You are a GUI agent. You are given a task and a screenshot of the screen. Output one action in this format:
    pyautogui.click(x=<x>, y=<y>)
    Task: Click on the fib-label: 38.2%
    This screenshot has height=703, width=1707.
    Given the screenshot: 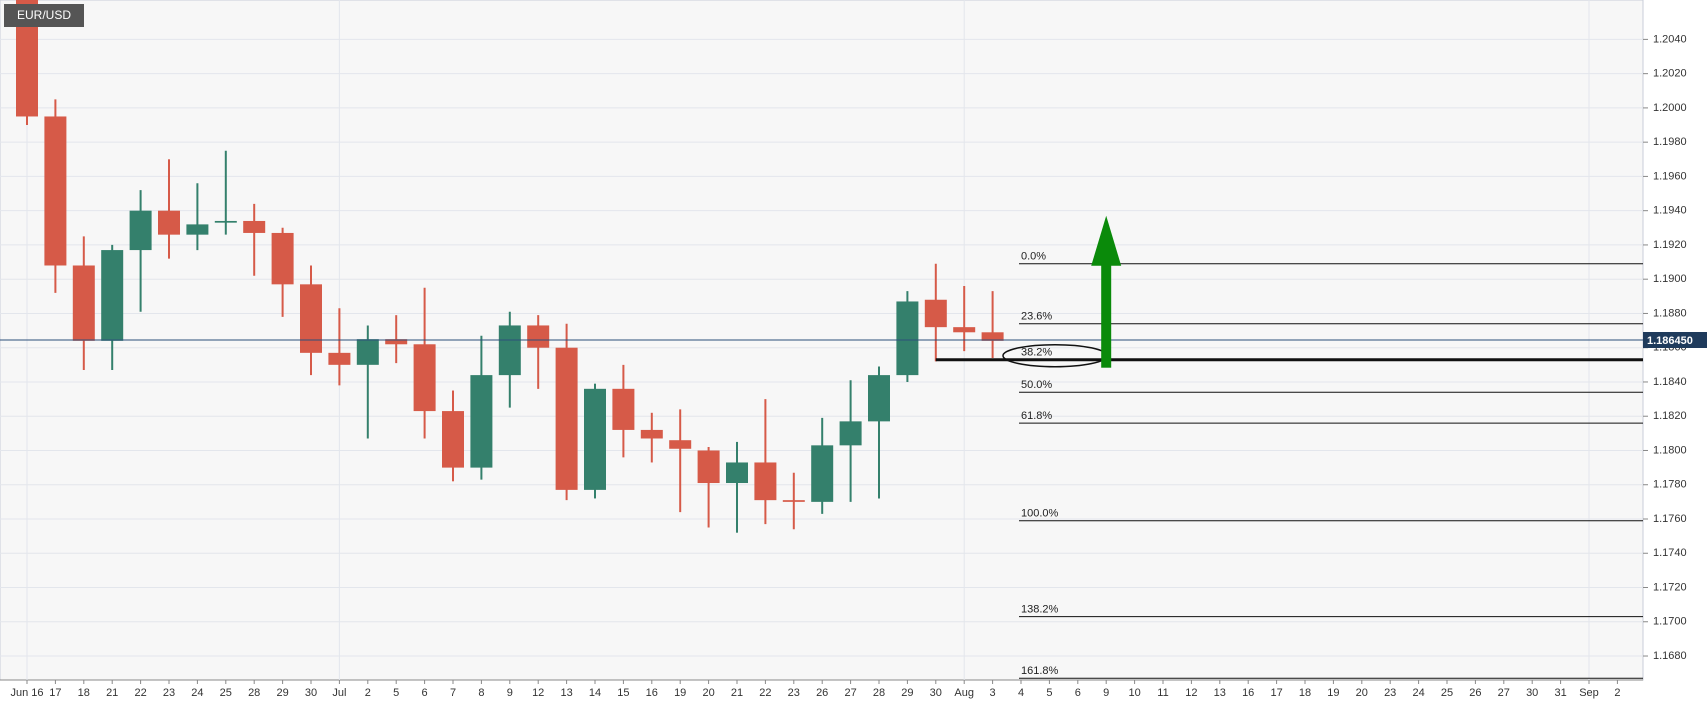 What is the action you would take?
    pyautogui.click(x=1036, y=353)
    